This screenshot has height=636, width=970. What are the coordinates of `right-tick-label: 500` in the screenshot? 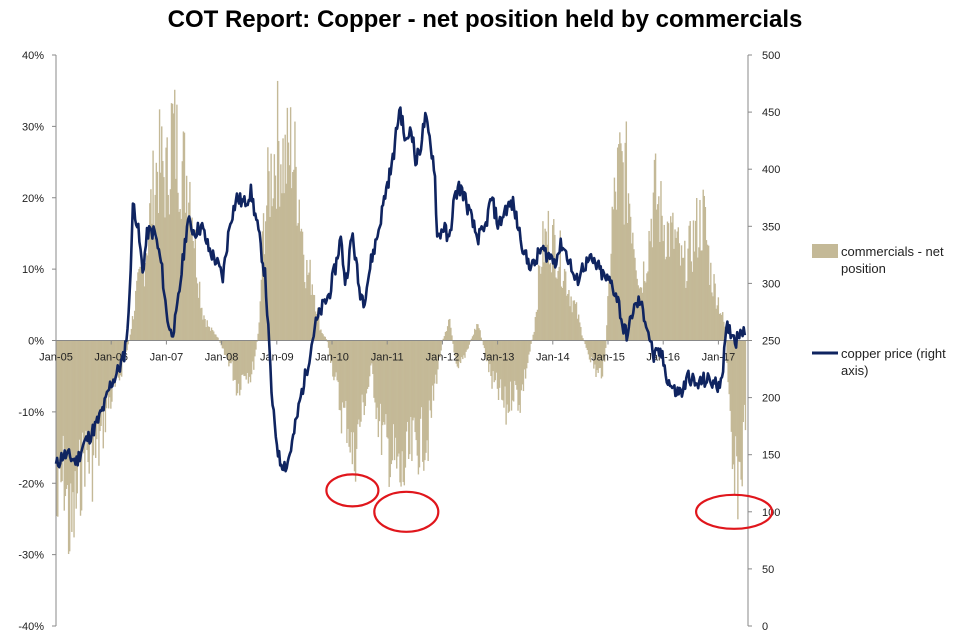 It's located at (771, 56).